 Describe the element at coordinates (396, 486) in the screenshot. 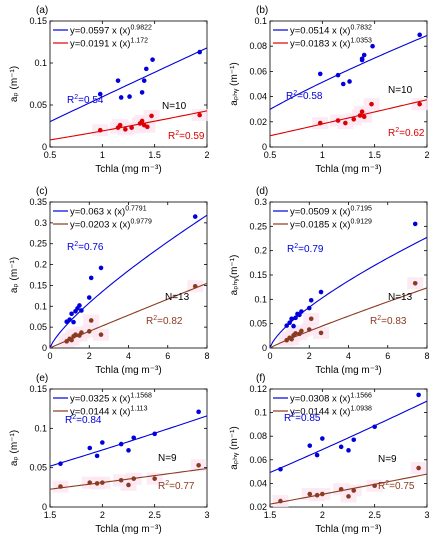

I see `r-squared-label: R2=0.75` at that location.